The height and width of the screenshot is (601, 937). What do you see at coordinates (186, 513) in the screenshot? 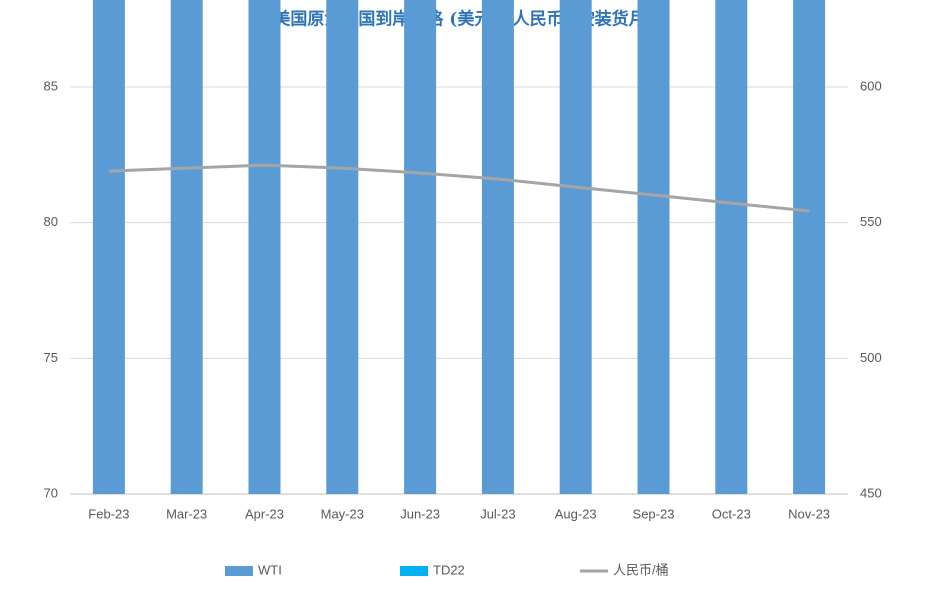
I see `x-tick-label: Mar-23` at bounding box center [186, 513].